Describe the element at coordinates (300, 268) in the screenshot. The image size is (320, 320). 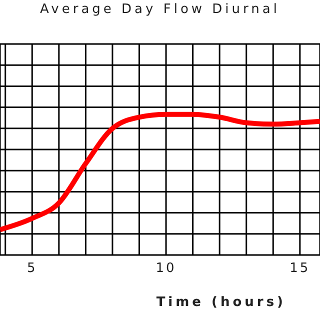
I see `x-tick-label: 15` at that location.